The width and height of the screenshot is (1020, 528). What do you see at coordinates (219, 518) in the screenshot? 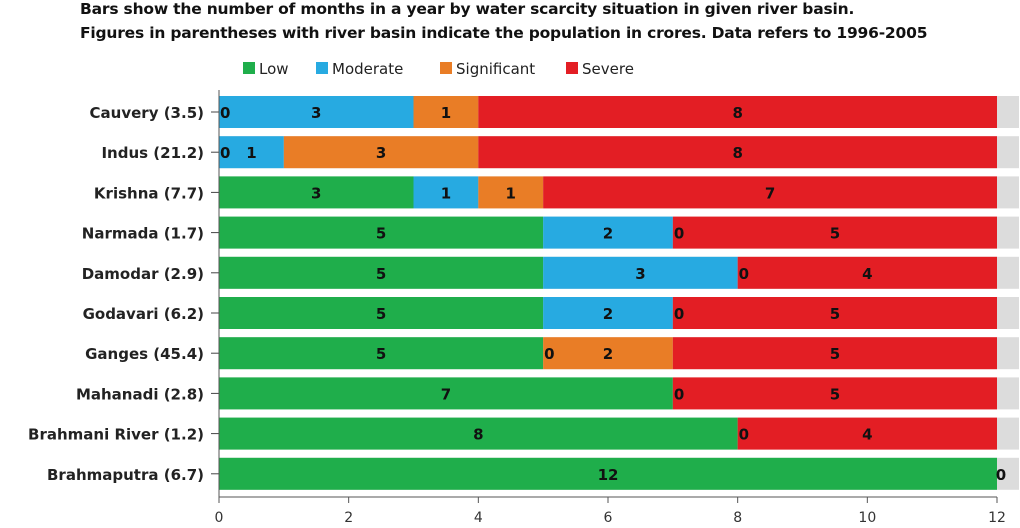
I see `x-tick-label-0: 0` at bounding box center [219, 518].